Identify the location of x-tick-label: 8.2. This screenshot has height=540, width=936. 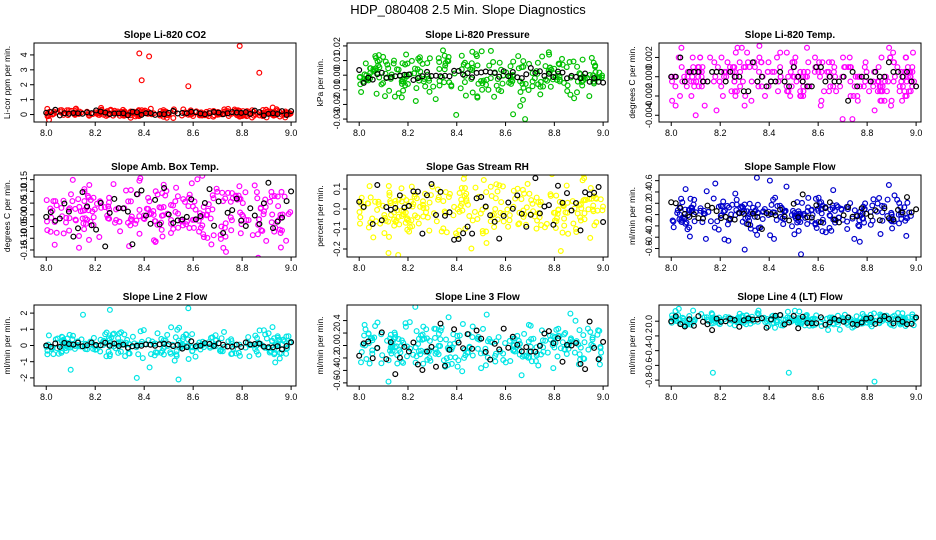
(720, 268).